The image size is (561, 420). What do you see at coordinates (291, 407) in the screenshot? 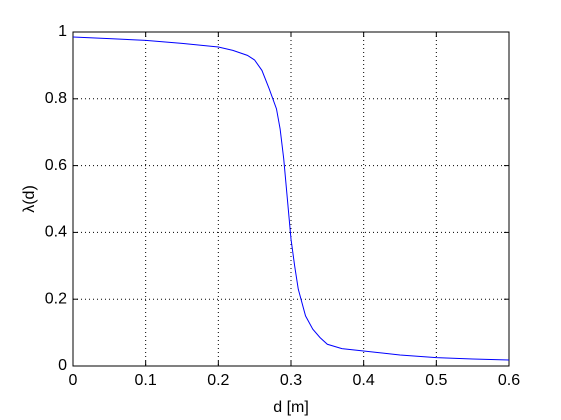
I see `x-axis-label: d [m]` at bounding box center [291, 407].